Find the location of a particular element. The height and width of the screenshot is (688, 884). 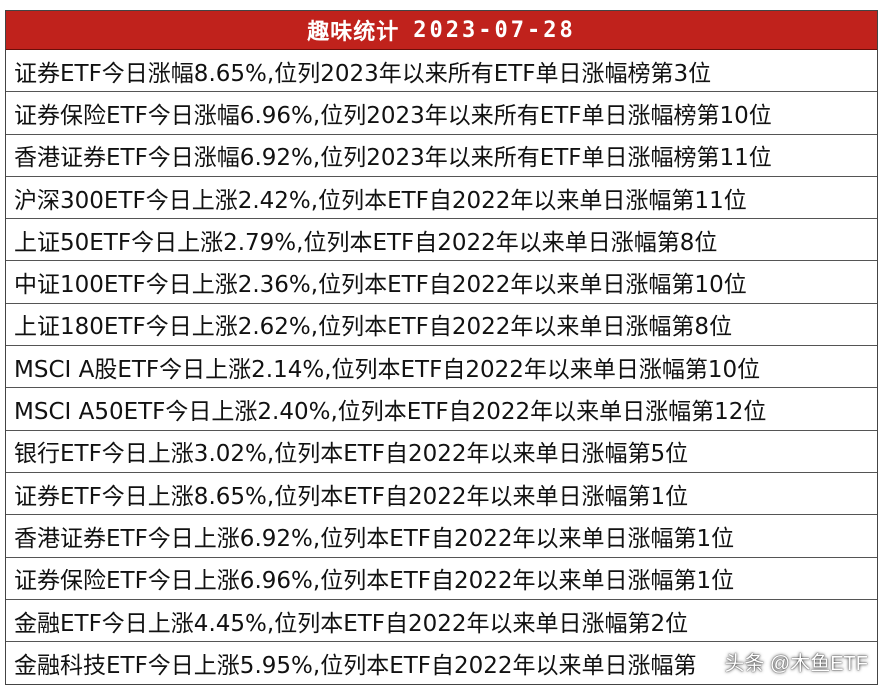

header-date: 2023-07-28 is located at coordinates (494, 30).